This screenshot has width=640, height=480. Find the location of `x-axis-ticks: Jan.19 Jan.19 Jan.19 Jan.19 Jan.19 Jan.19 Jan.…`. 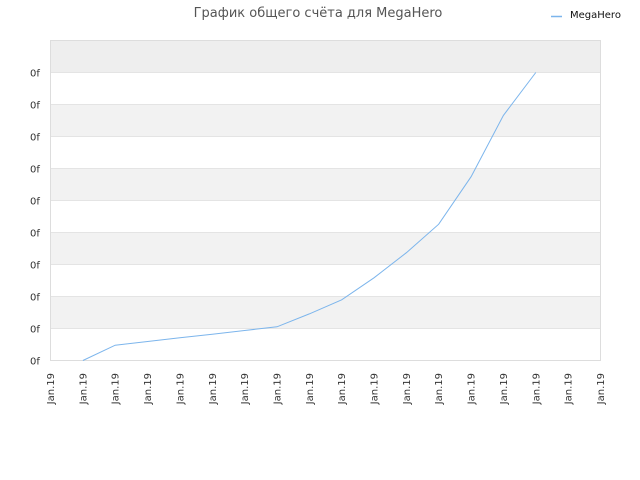

x-axis-ticks: Jan.19 Jan.19 Jan.19 Jan.19 Jan.19 Jan.19 Jan.… is located at coordinates (326, 389).